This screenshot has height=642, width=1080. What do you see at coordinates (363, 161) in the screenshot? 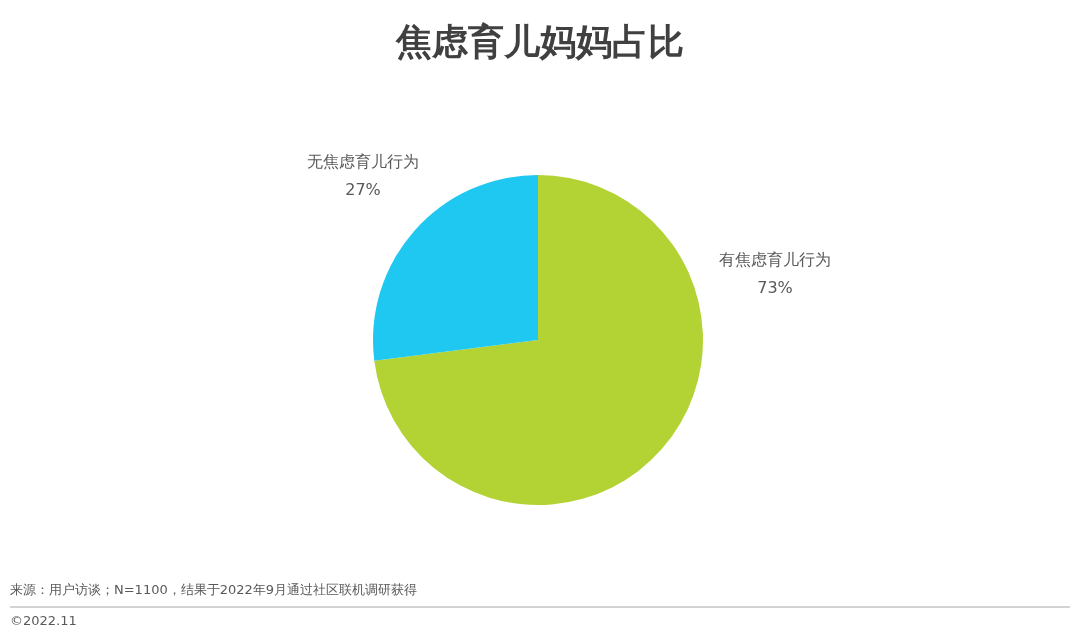
I see `slice-label: 无焦虑育儿行为` at bounding box center [363, 161].